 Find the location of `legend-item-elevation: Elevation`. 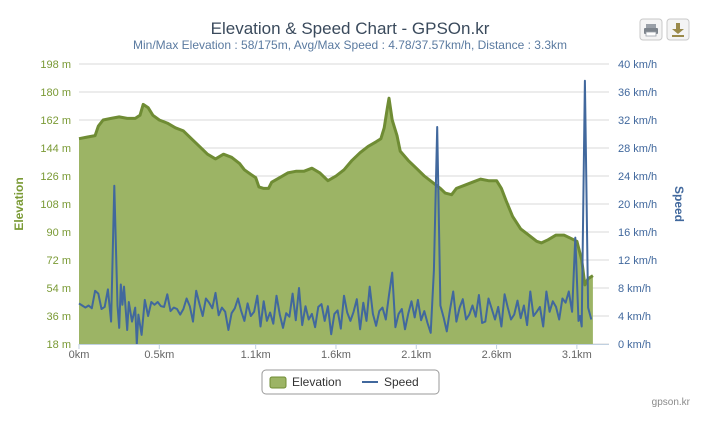

legend-item-elevation: Elevation is located at coordinates (305, 382).